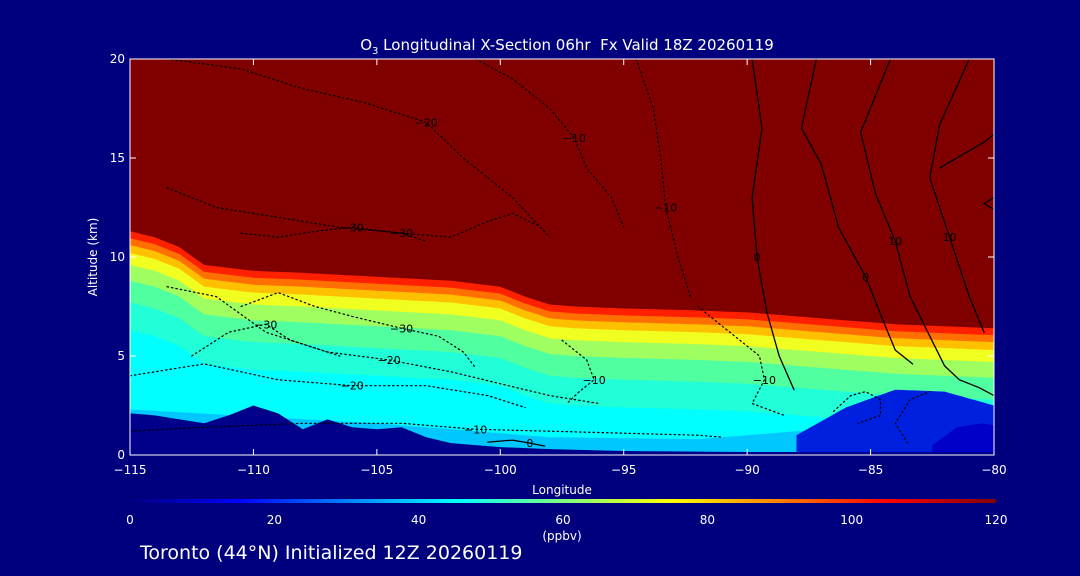 This screenshot has width=1080, height=576. Describe the element at coordinates (707, 520) in the screenshot. I see `colorbar-tick-label: 80` at that location.